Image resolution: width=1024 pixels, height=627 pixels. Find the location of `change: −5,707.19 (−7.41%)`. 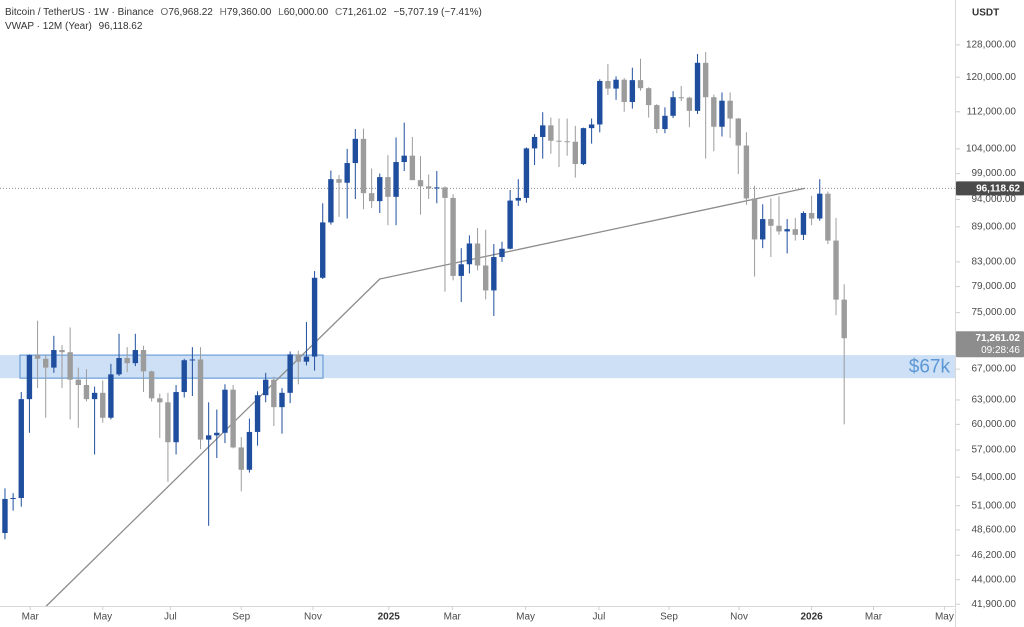

change: −5,707.19 (−7.41%) is located at coordinates (437, 12).